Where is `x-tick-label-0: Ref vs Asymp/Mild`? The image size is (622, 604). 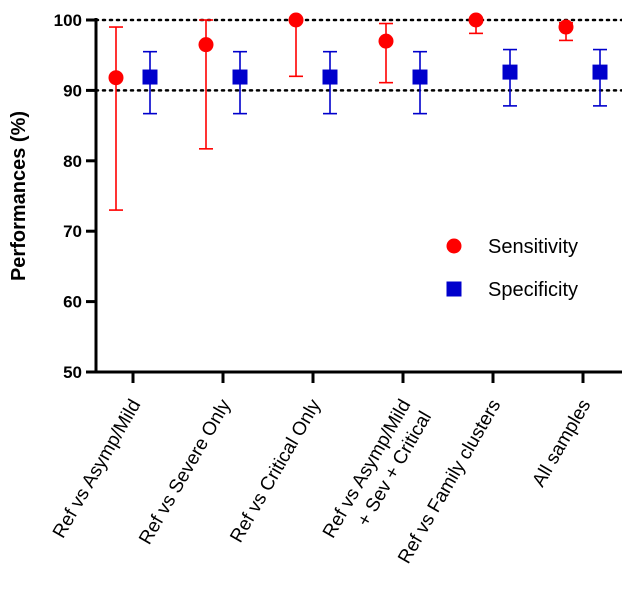
x-tick-label-0: Ref vs Asymp/Mild is located at coordinates (97, 469).